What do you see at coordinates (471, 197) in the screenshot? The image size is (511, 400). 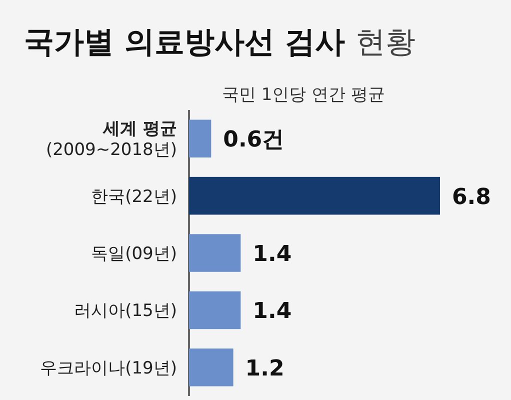 I see `value-label: 6.8` at bounding box center [471, 197].